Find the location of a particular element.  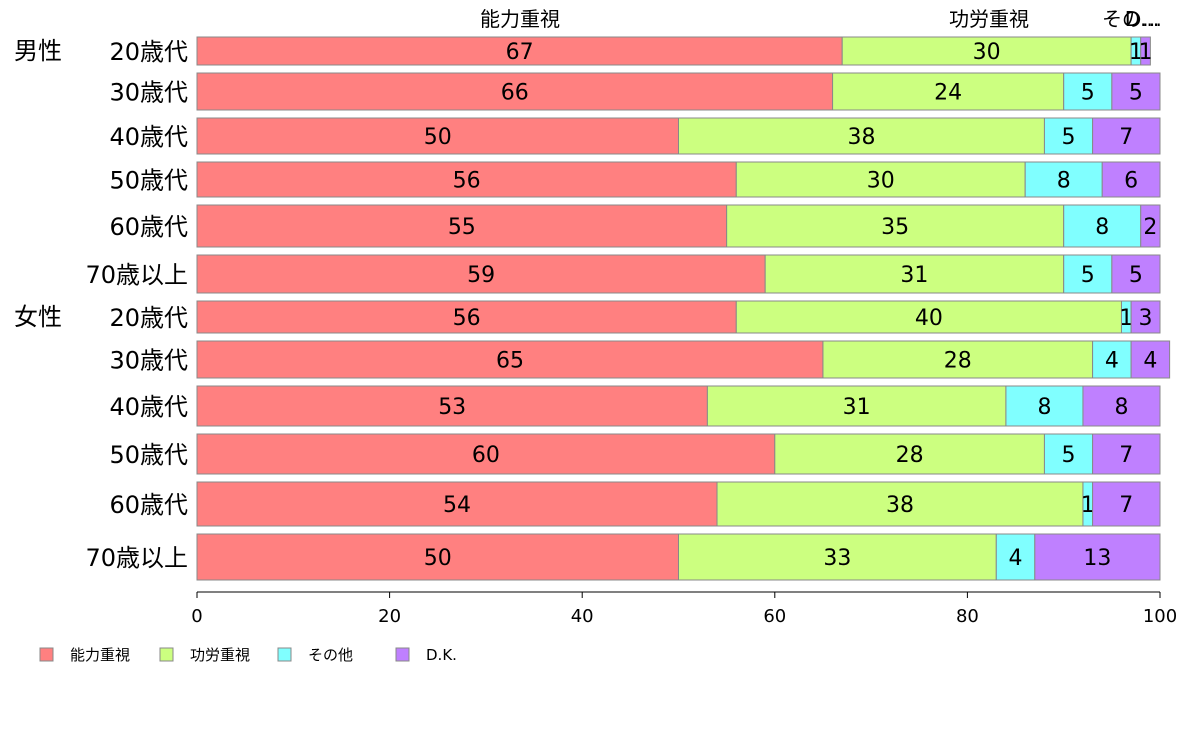

x-tick-label: 40 is located at coordinates (582, 616).